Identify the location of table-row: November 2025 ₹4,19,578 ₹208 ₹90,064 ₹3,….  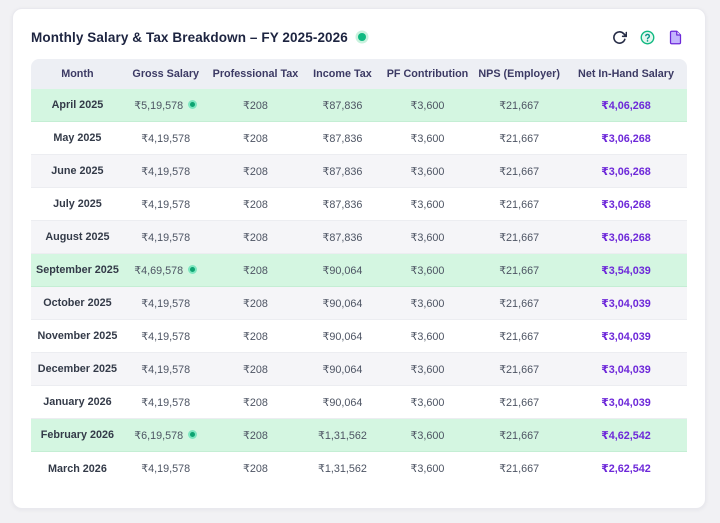
(359, 336).